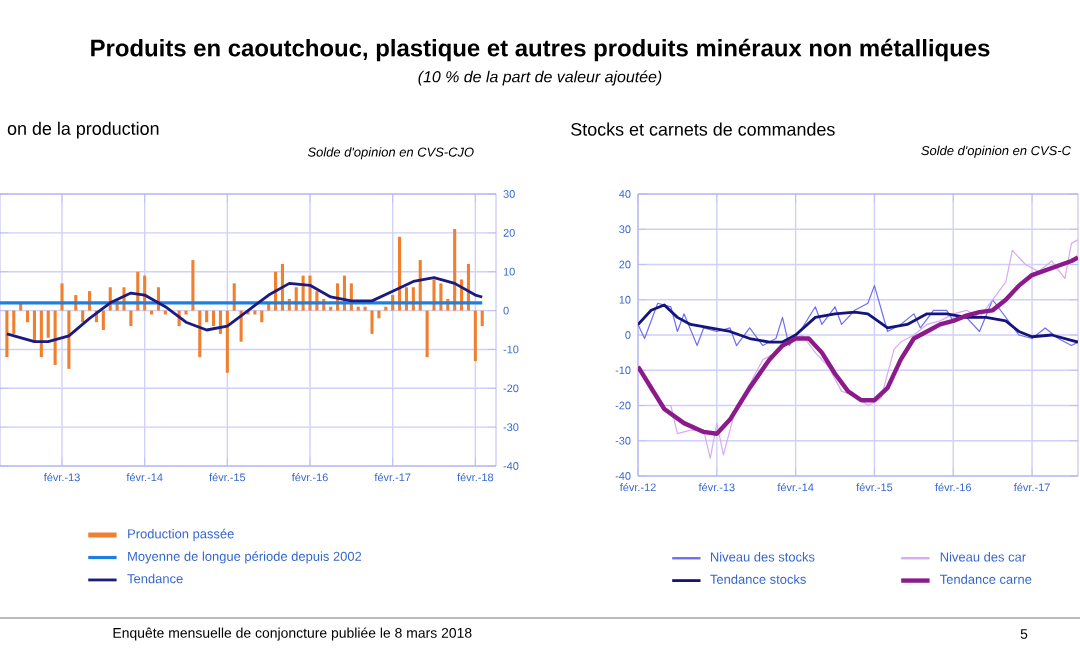 The width and height of the screenshot is (1080, 652). What do you see at coordinates (540, 50) in the screenshot?
I see `text: Produits en caoutchouc, plastique et autres produits minéraux non métalliques` at bounding box center [540, 50].